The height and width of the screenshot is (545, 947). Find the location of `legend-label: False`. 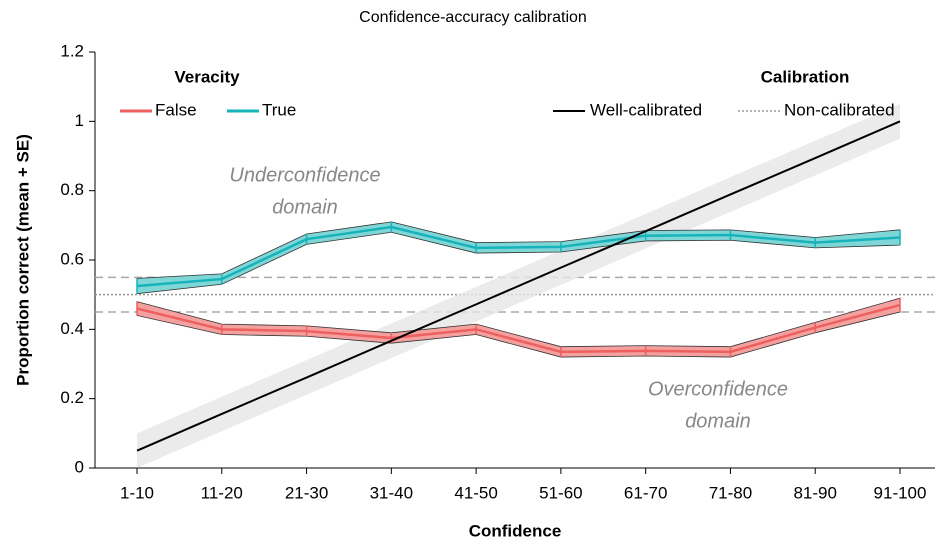

legend-label: False is located at coordinates (176, 109).